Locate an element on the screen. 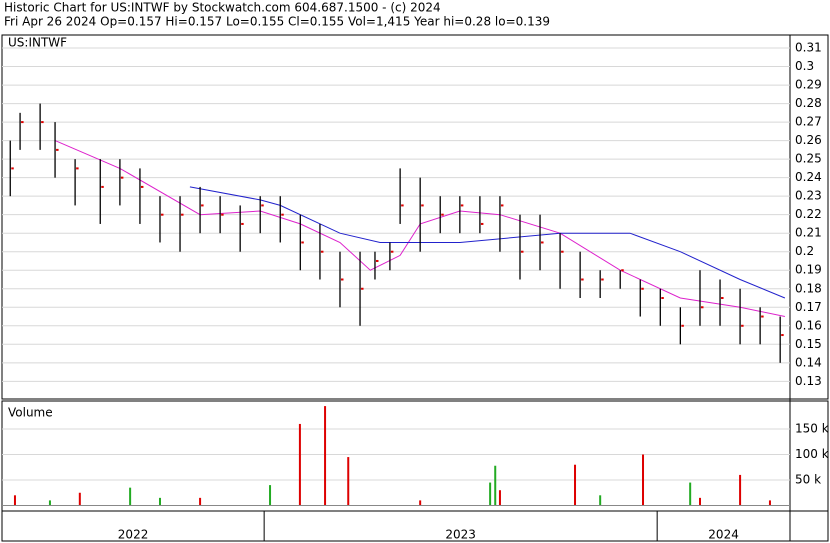 Image resolution: width=830 pixels, height=543 pixels. x-period-label: 2024 is located at coordinates (723, 535).